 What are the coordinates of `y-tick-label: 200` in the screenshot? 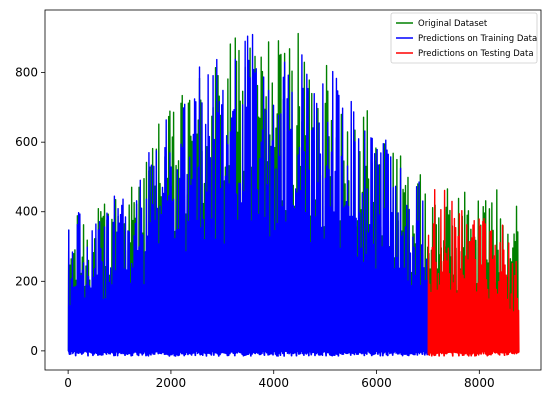 It's located at (26, 281).